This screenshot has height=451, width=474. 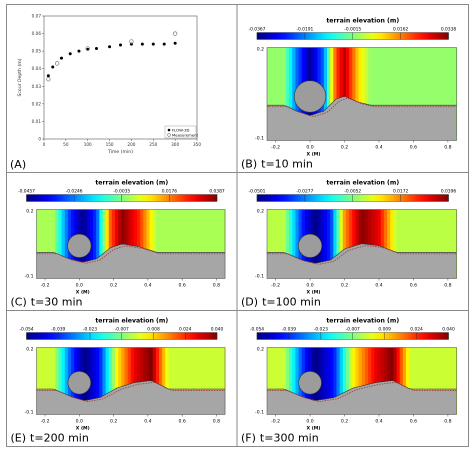 I want to click on panel-time: t=30 min, so click(x=57, y=302).